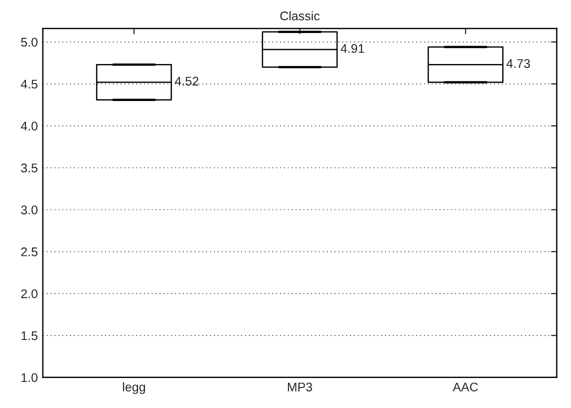  What do you see at coordinates (29, 168) in the screenshot?
I see `y-tick-label: 3.5` at bounding box center [29, 168].